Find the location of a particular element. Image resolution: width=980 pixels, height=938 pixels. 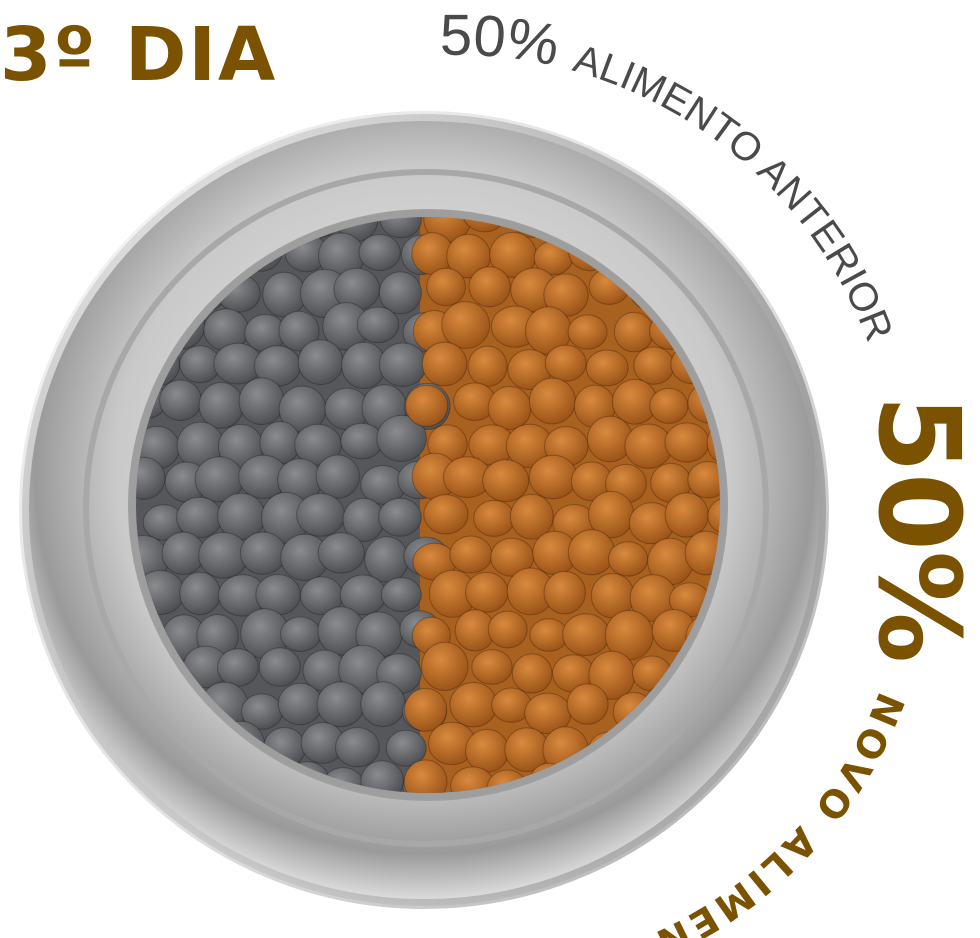

new-food-percent: 50% is located at coordinates (916, 529).